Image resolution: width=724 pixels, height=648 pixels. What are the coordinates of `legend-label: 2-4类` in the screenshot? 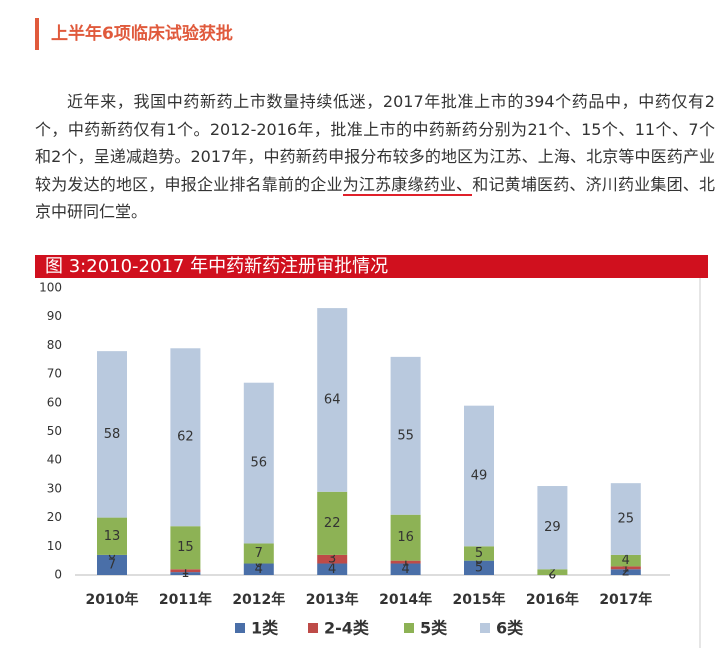 It's located at (347, 628).